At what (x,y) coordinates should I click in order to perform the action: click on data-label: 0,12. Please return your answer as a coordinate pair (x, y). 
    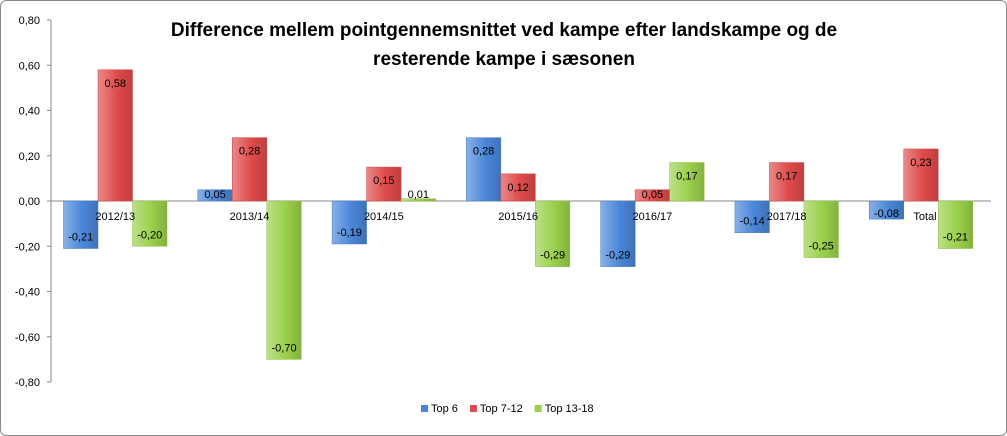
    Looking at the image, I should click on (517, 188).